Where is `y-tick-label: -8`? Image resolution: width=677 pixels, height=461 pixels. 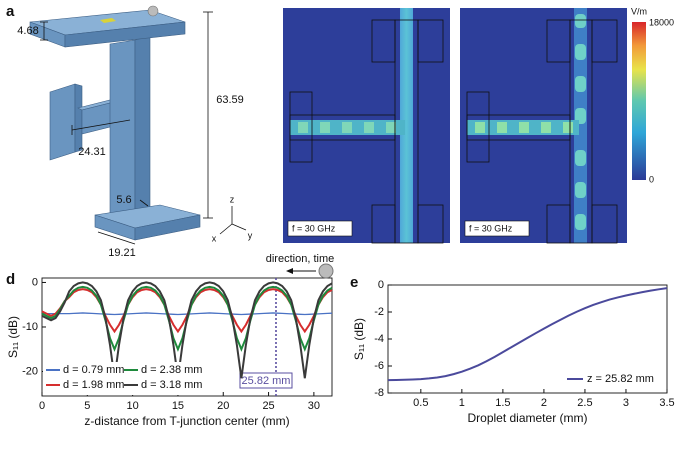 y-tick-label: -8 is located at coordinates (379, 393).